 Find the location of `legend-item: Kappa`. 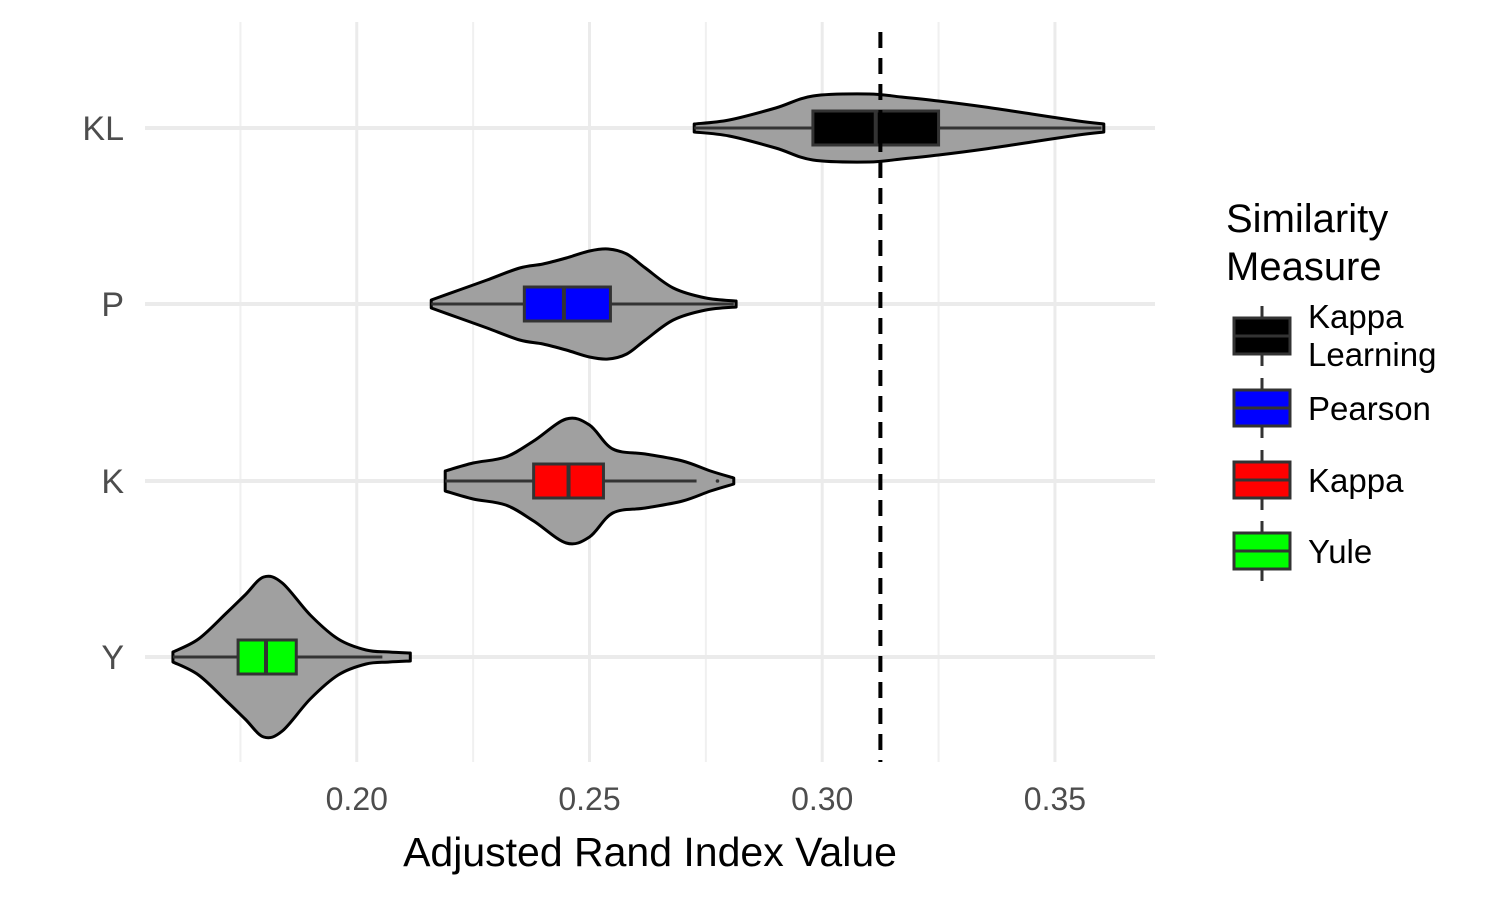

legend-item: Kappa is located at coordinates (1318, 480).